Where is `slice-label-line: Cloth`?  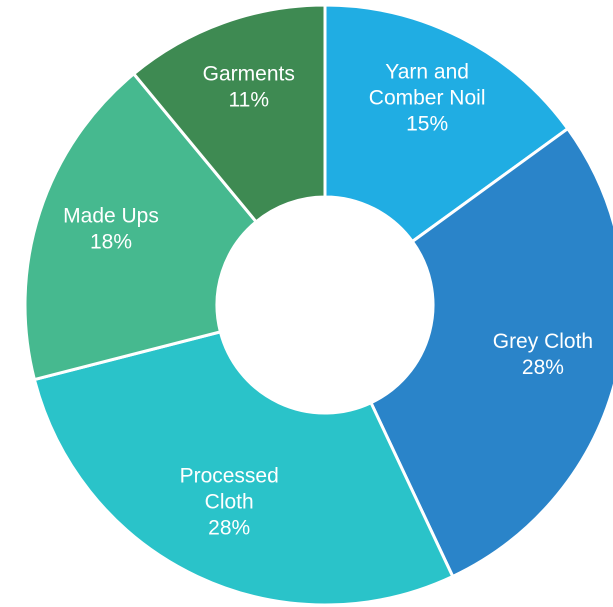
slice-label-line: Cloth is located at coordinates (229, 502).